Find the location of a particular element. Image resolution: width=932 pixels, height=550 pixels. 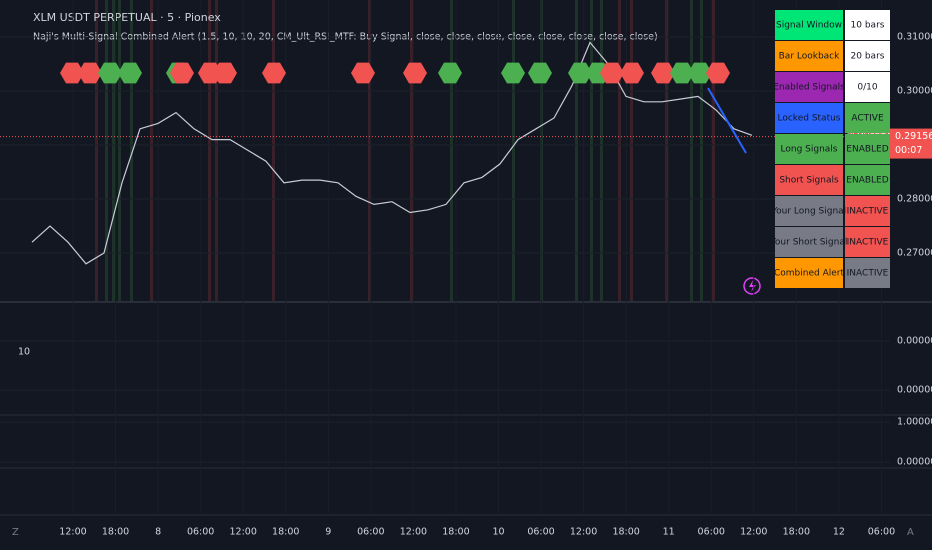

table-value: 20 bars is located at coordinates (868, 57).